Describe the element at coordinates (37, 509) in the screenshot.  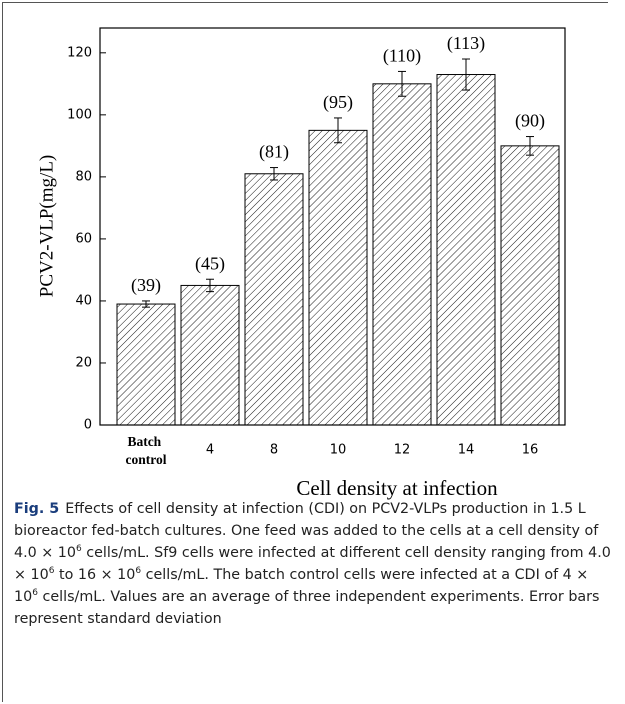
I see `figure-label: Fig. 5` at that location.